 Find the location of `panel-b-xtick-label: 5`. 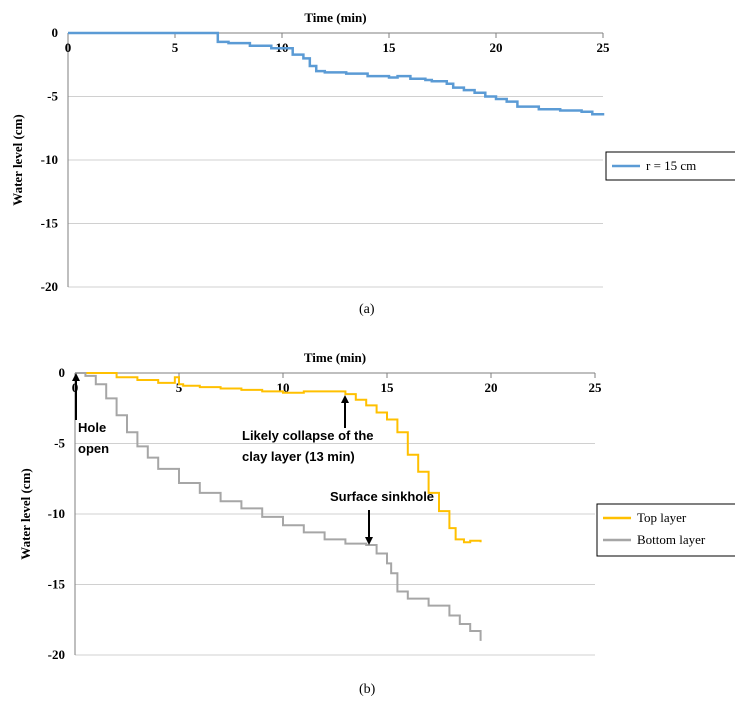

panel-b-xtick-label: 5 is located at coordinates (179, 387).